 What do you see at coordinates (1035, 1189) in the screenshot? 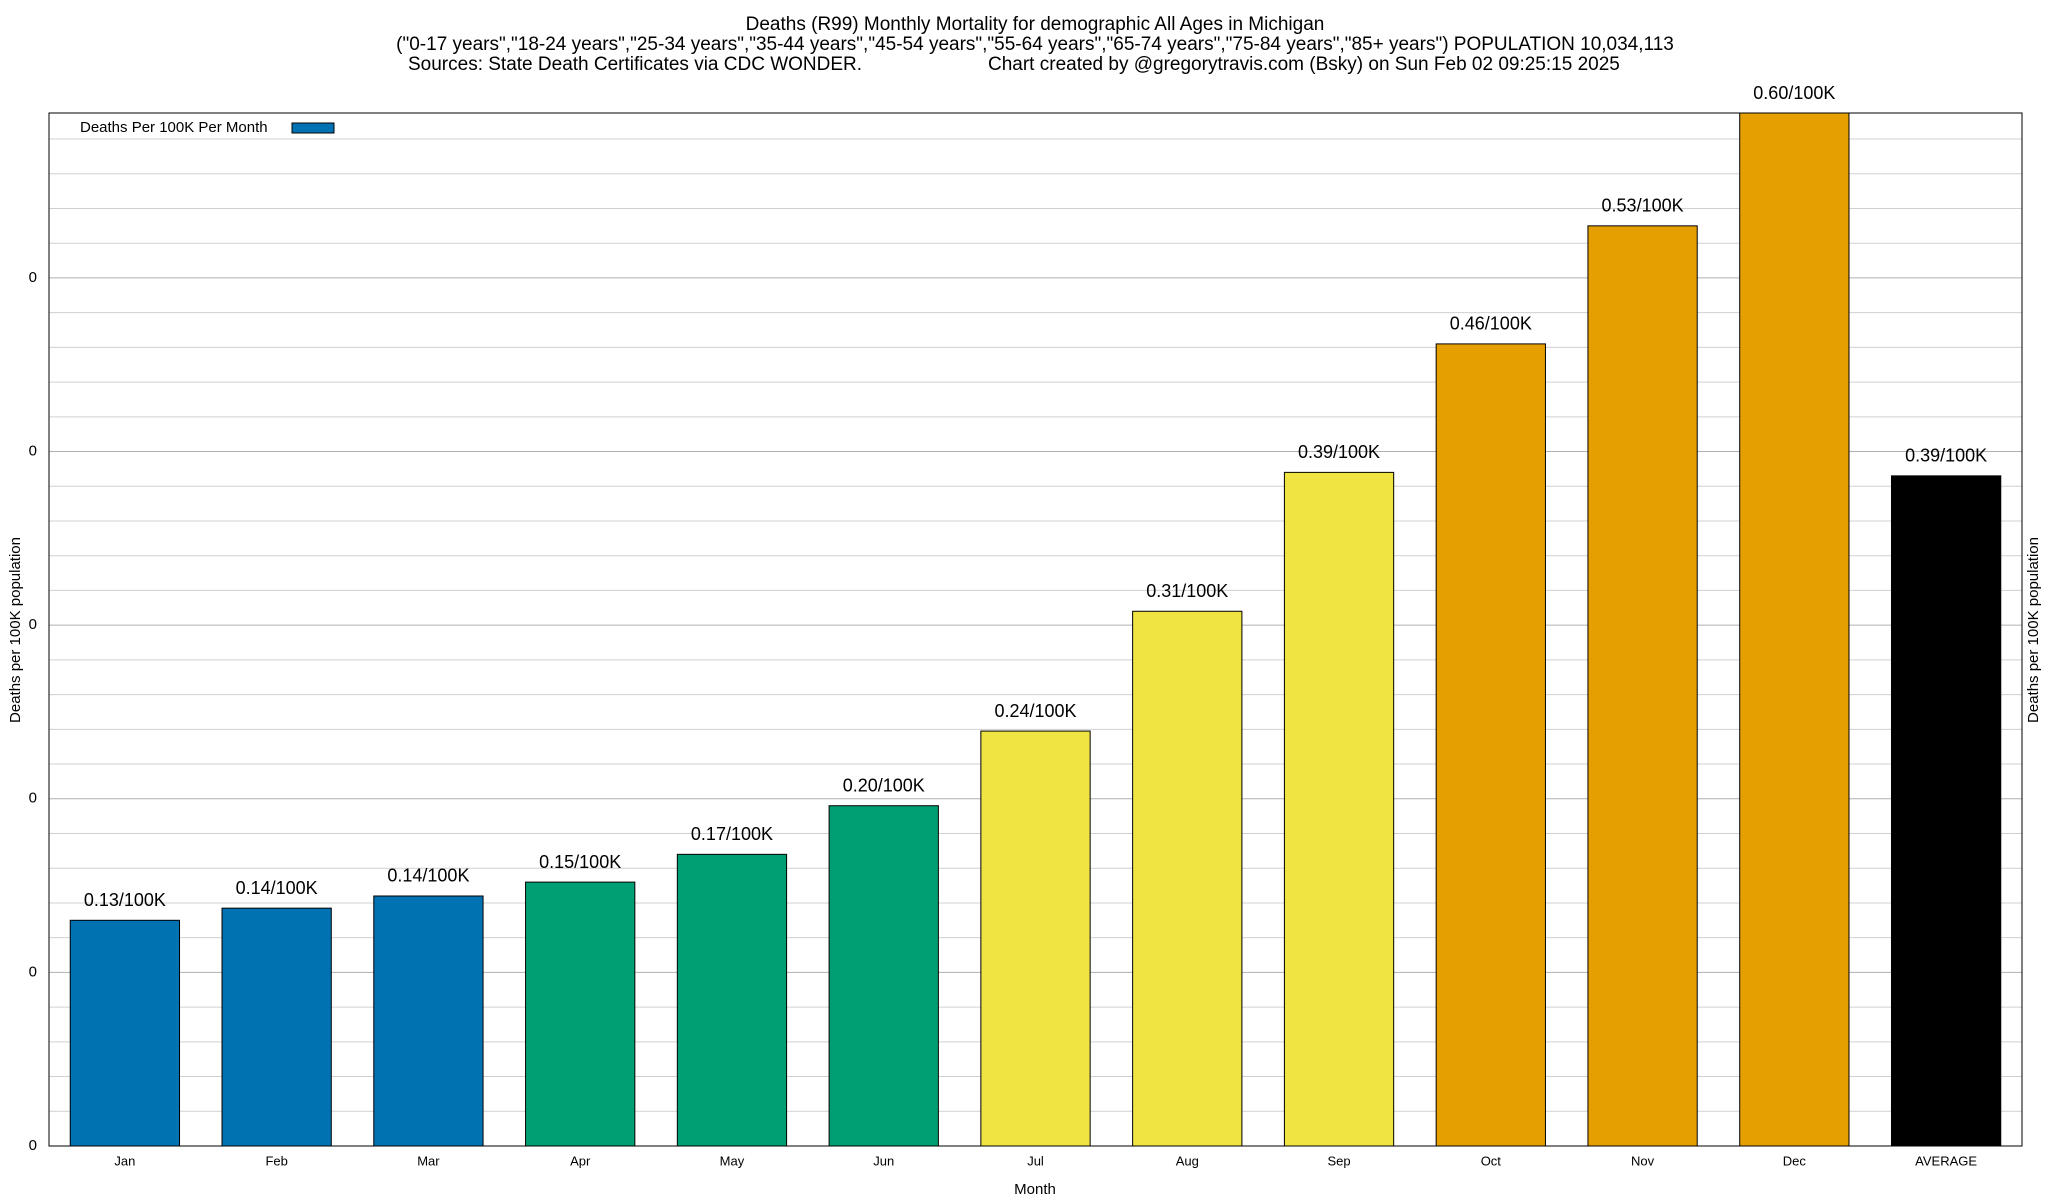
I see `x-axis-label: Month` at bounding box center [1035, 1189].